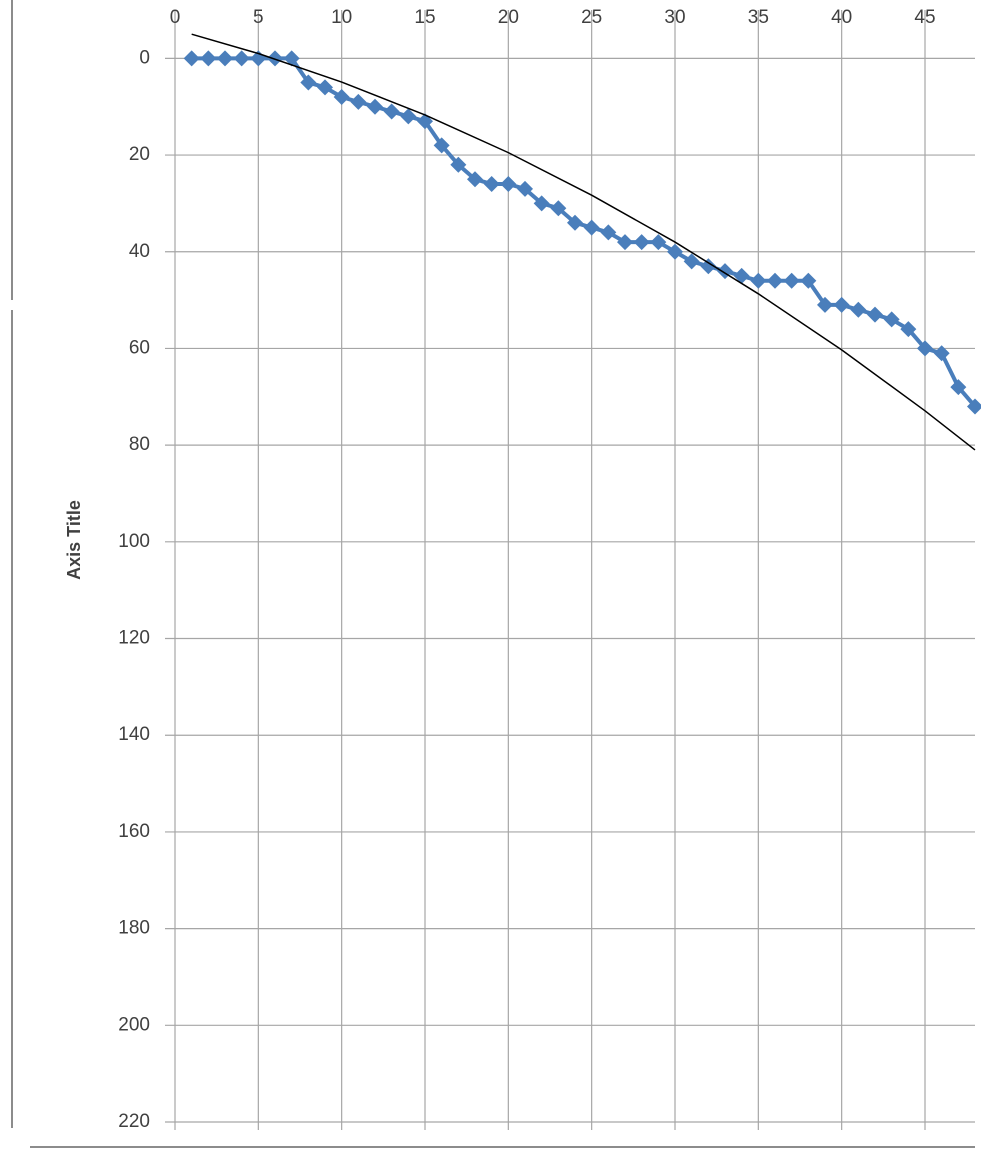 The image size is (981, 1149). Describe the element at coordinates (134, 831) in the screenshot. I see `y-tick-label: 160` at that location.